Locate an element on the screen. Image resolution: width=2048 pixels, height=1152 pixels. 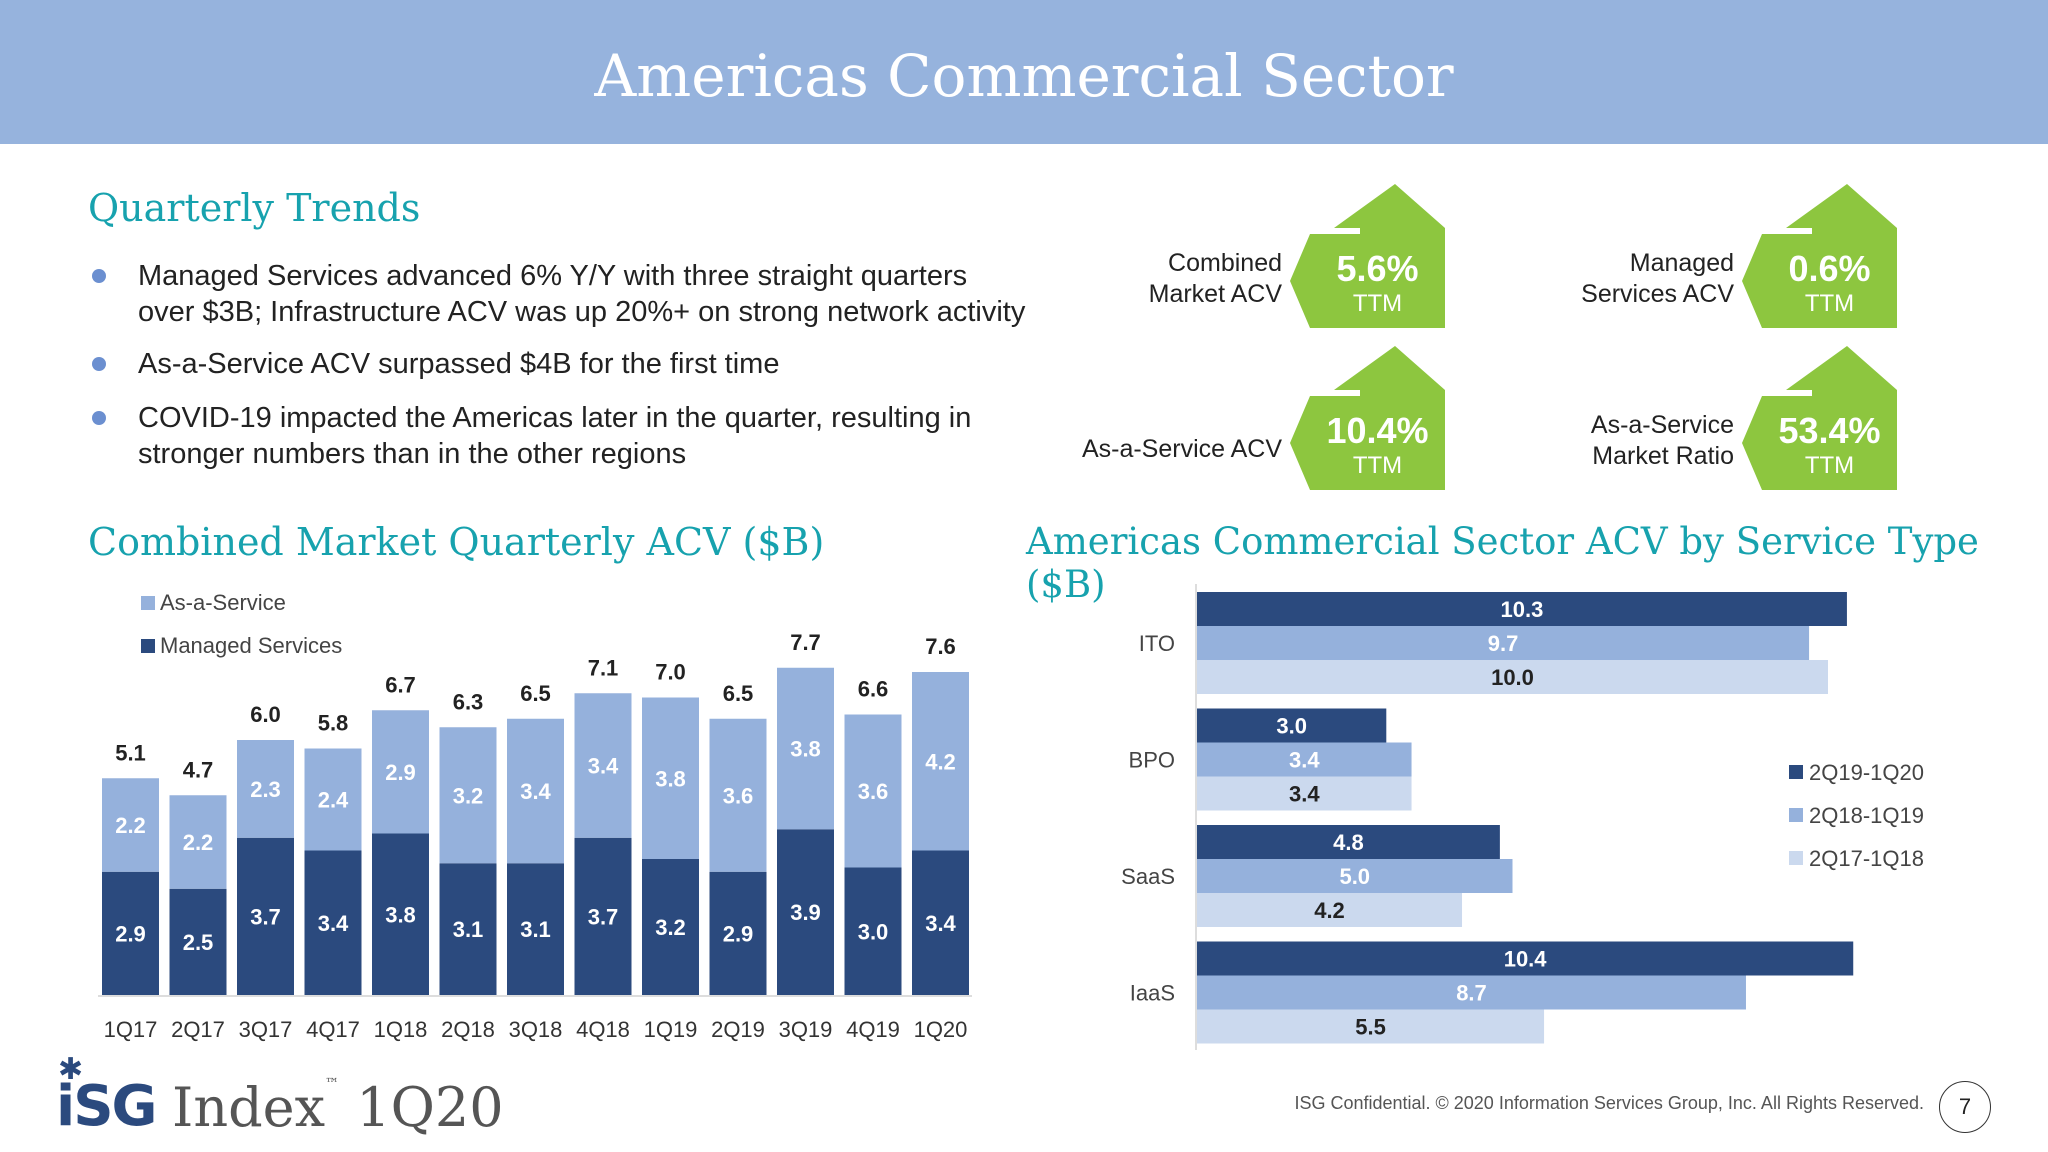
kpi-label: Combined Market ACV is located at coordinates (1215, 278).